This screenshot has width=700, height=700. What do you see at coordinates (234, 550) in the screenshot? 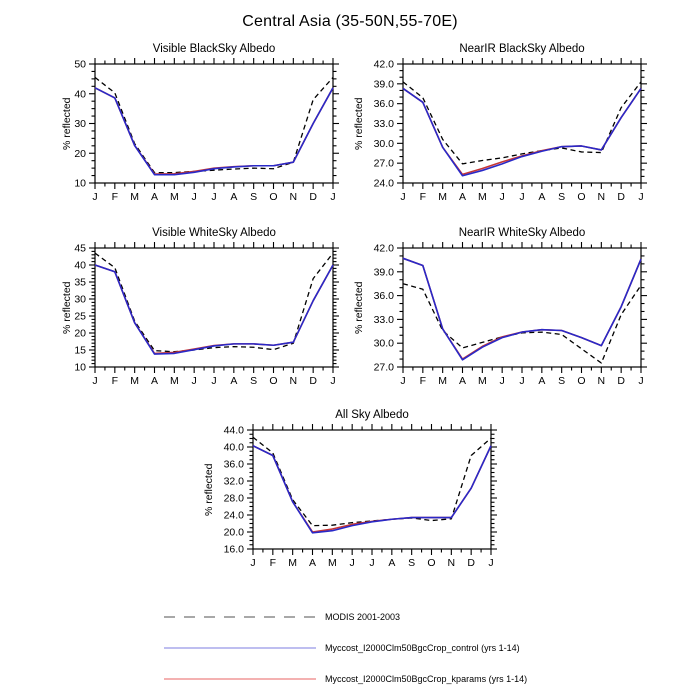
I see `svg-text: 16.0` at bounding box center [234, 550].